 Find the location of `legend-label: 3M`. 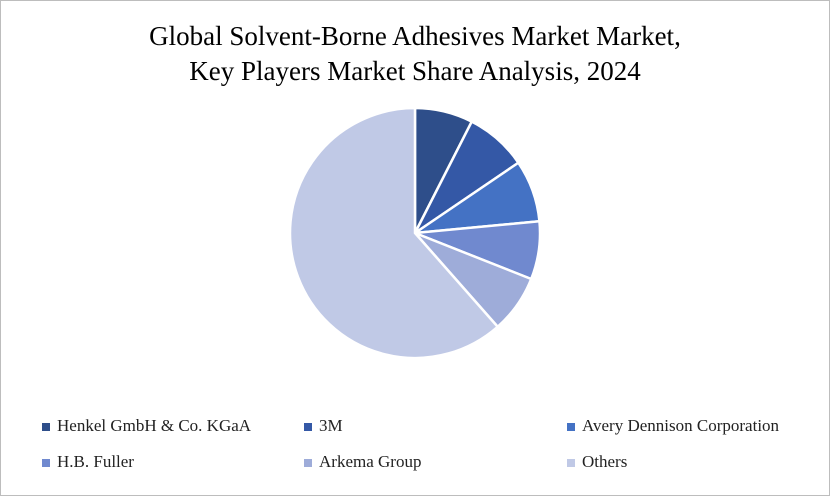

legend-label: 3M is located at coordinates (331, 425).